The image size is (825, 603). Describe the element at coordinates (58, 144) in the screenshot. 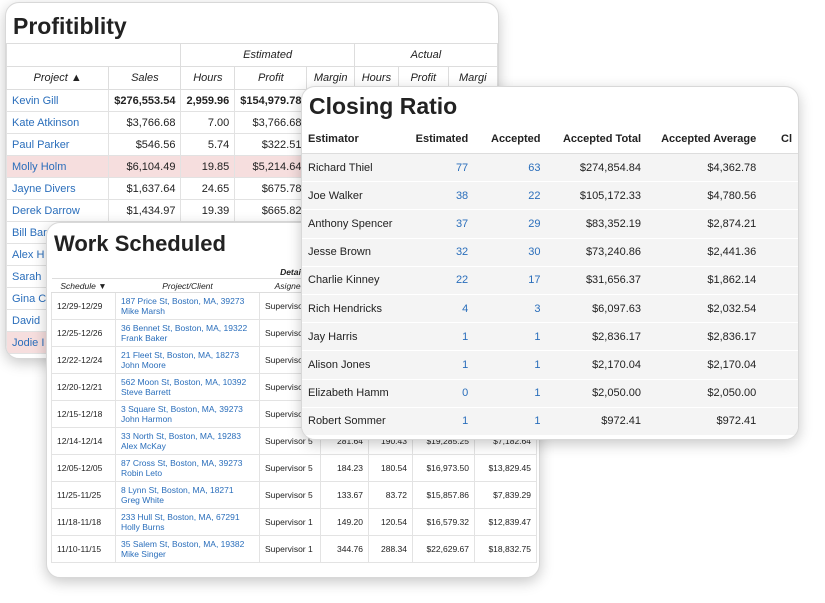

I see `project-link: Paul Parker` at that location.